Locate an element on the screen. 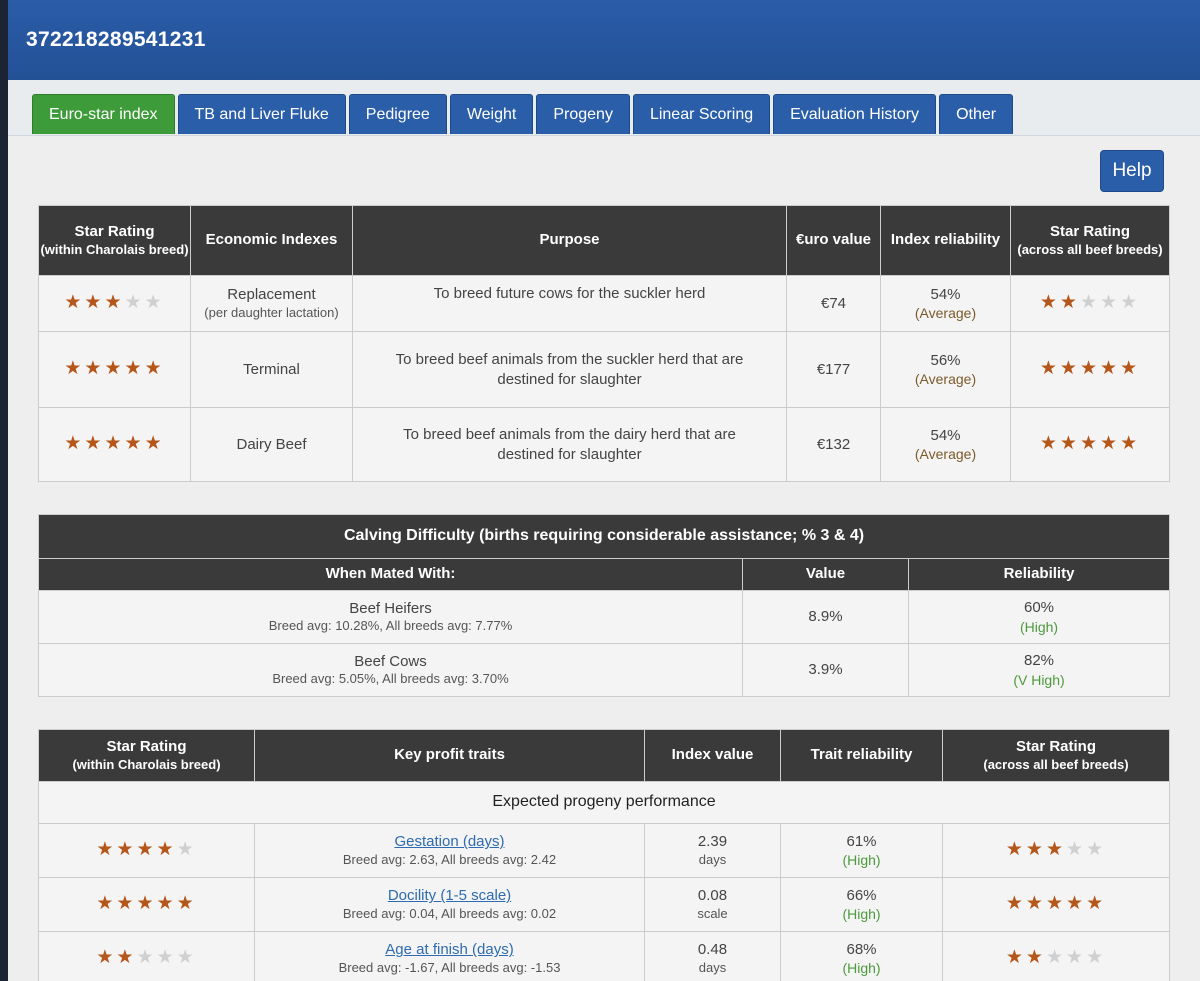  reliability-value: 60% is located at coordinates (1039, 608).